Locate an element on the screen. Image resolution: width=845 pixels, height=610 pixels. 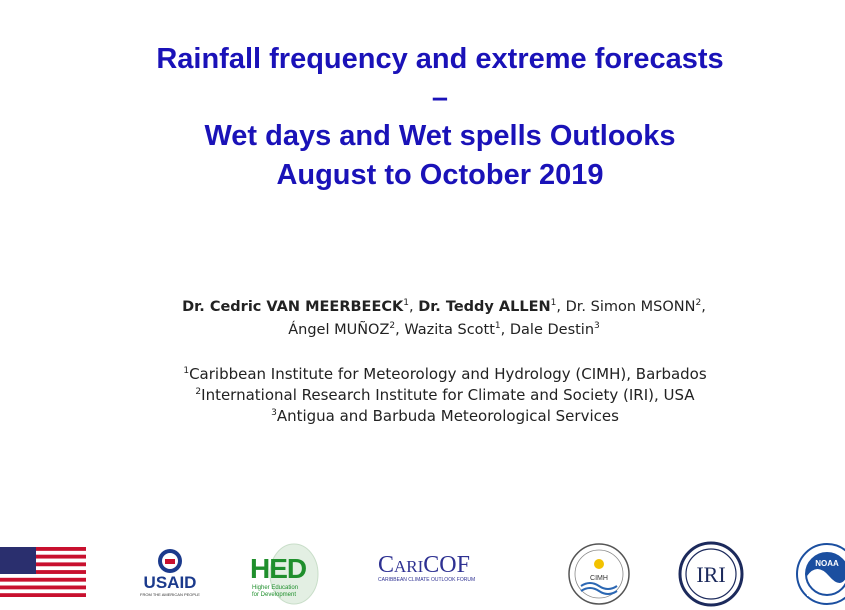
caricof-text: CariCOF is located at coordinates (424, 565).